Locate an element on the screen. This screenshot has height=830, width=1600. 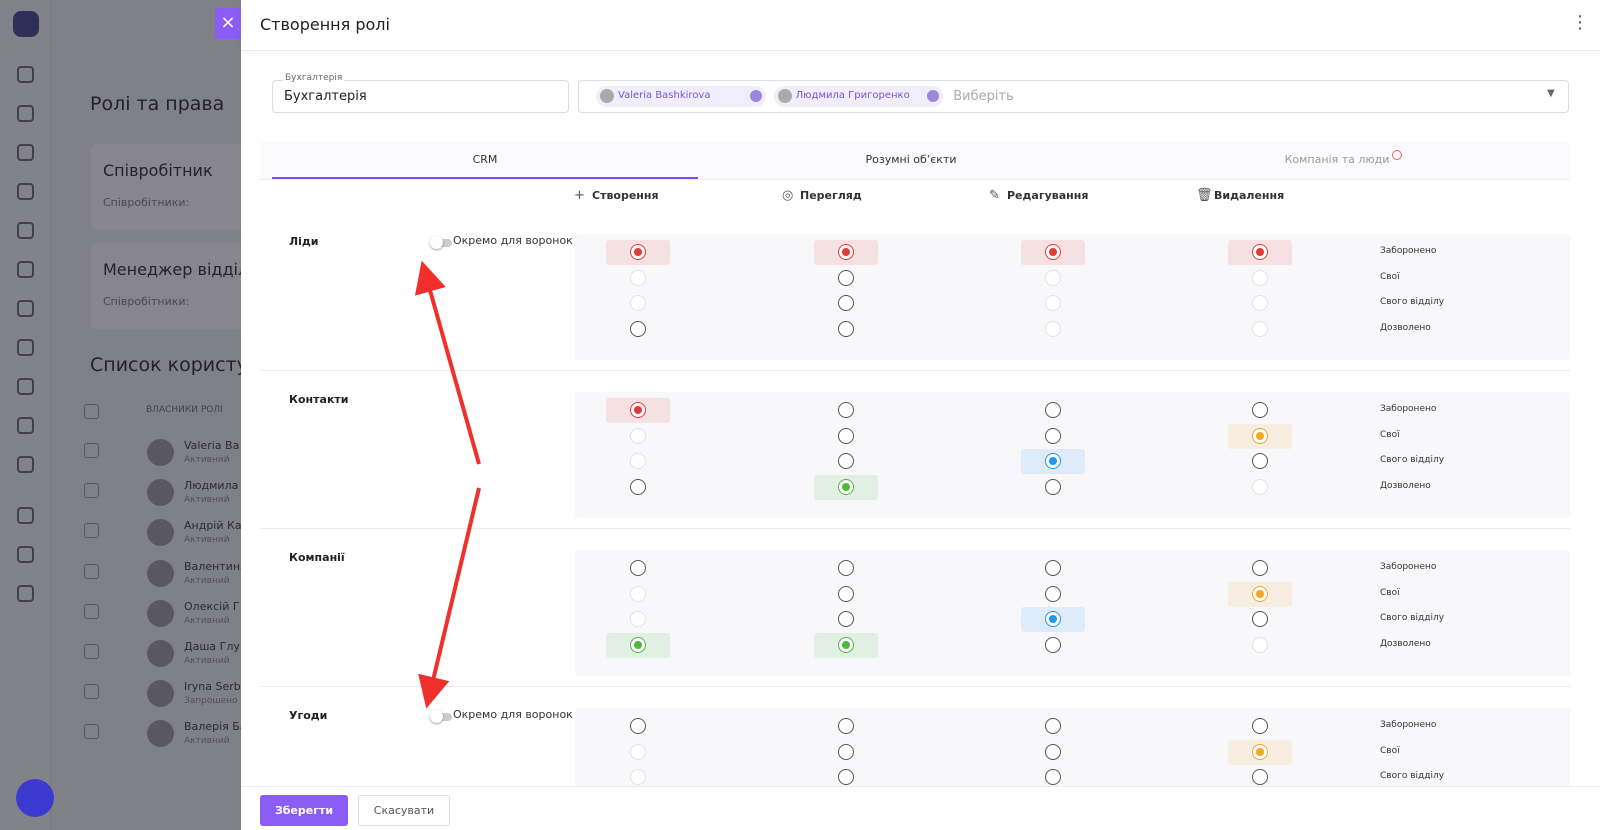
action-header: Редагування is located at coordinates (1048, 195).